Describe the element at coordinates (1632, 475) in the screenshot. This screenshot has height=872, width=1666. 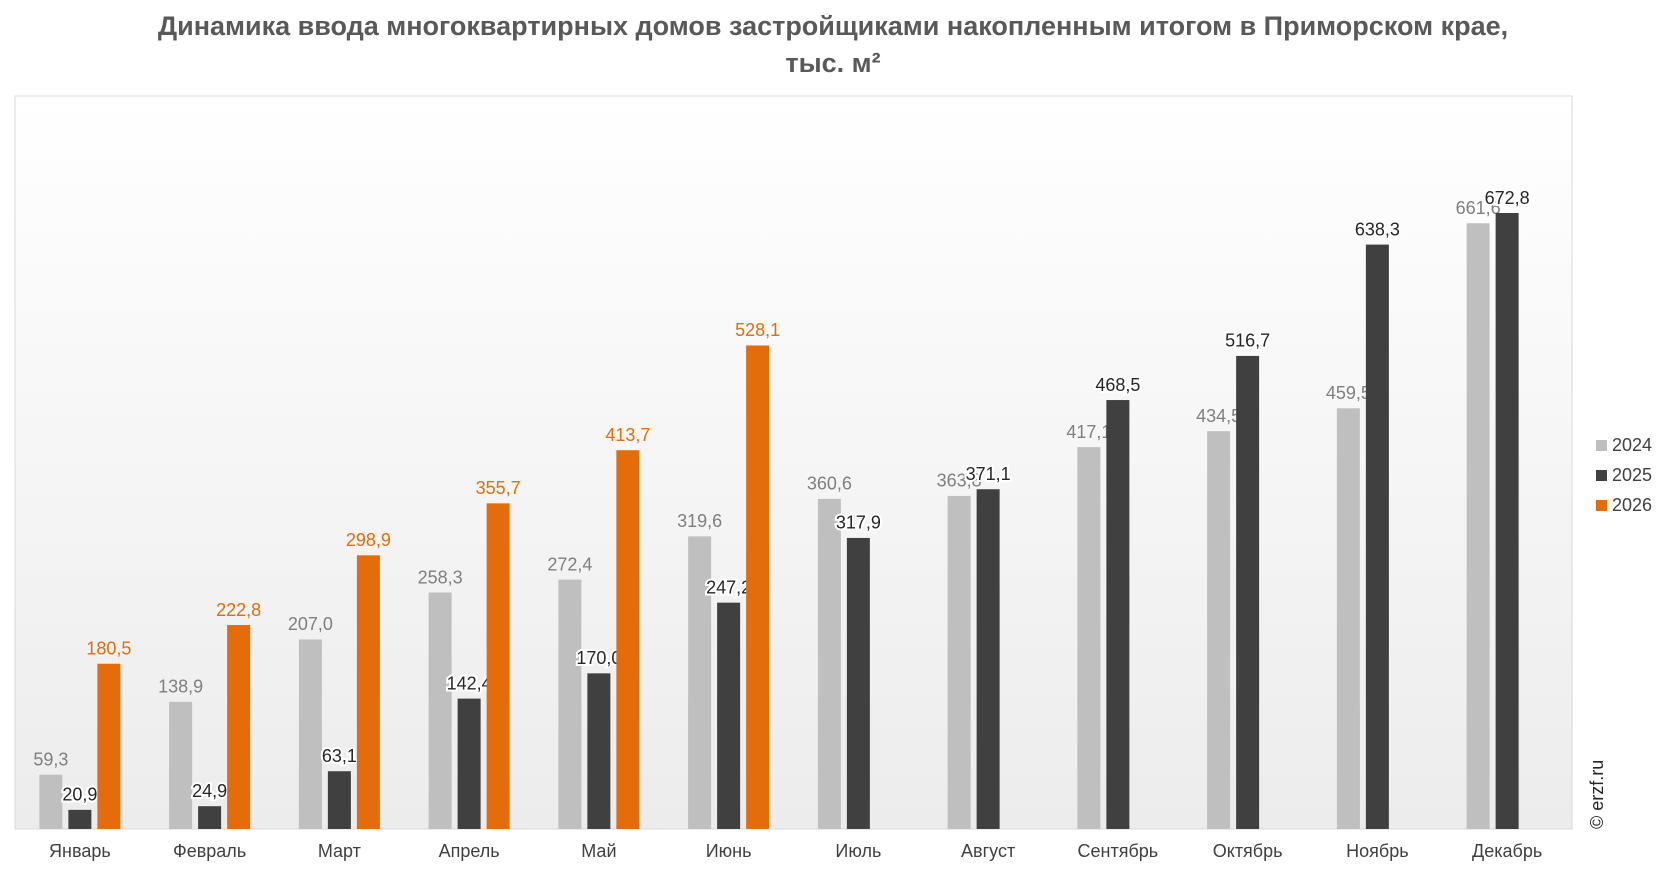
I see `legend-label: 2025` at that location.